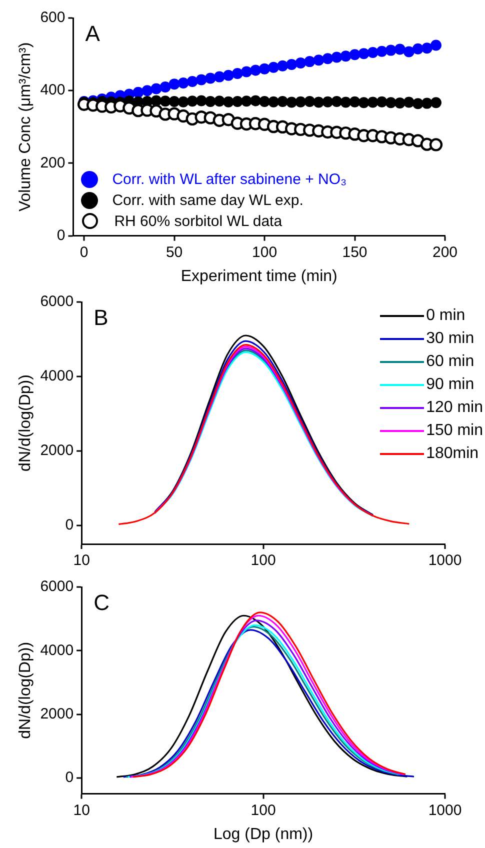 The height and width of the screenshot is (848, 485). Describe the element at coordinates (452, 454) in the screenshot. I see `legend-label: 180min` at that location.